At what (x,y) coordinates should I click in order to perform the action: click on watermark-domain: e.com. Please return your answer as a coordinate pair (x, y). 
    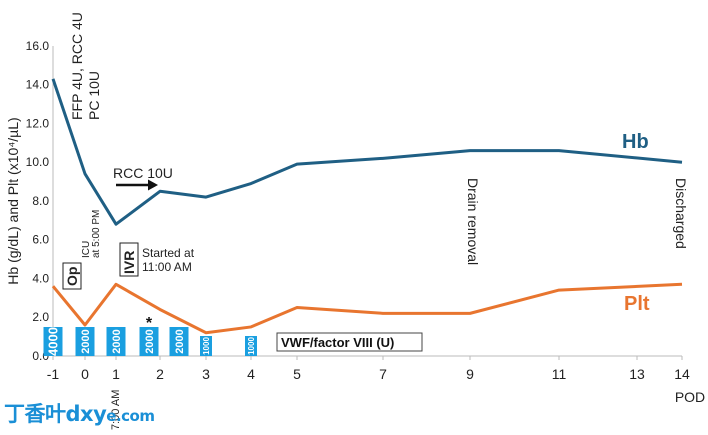
    Looking at the image, I should click on (130, 416).